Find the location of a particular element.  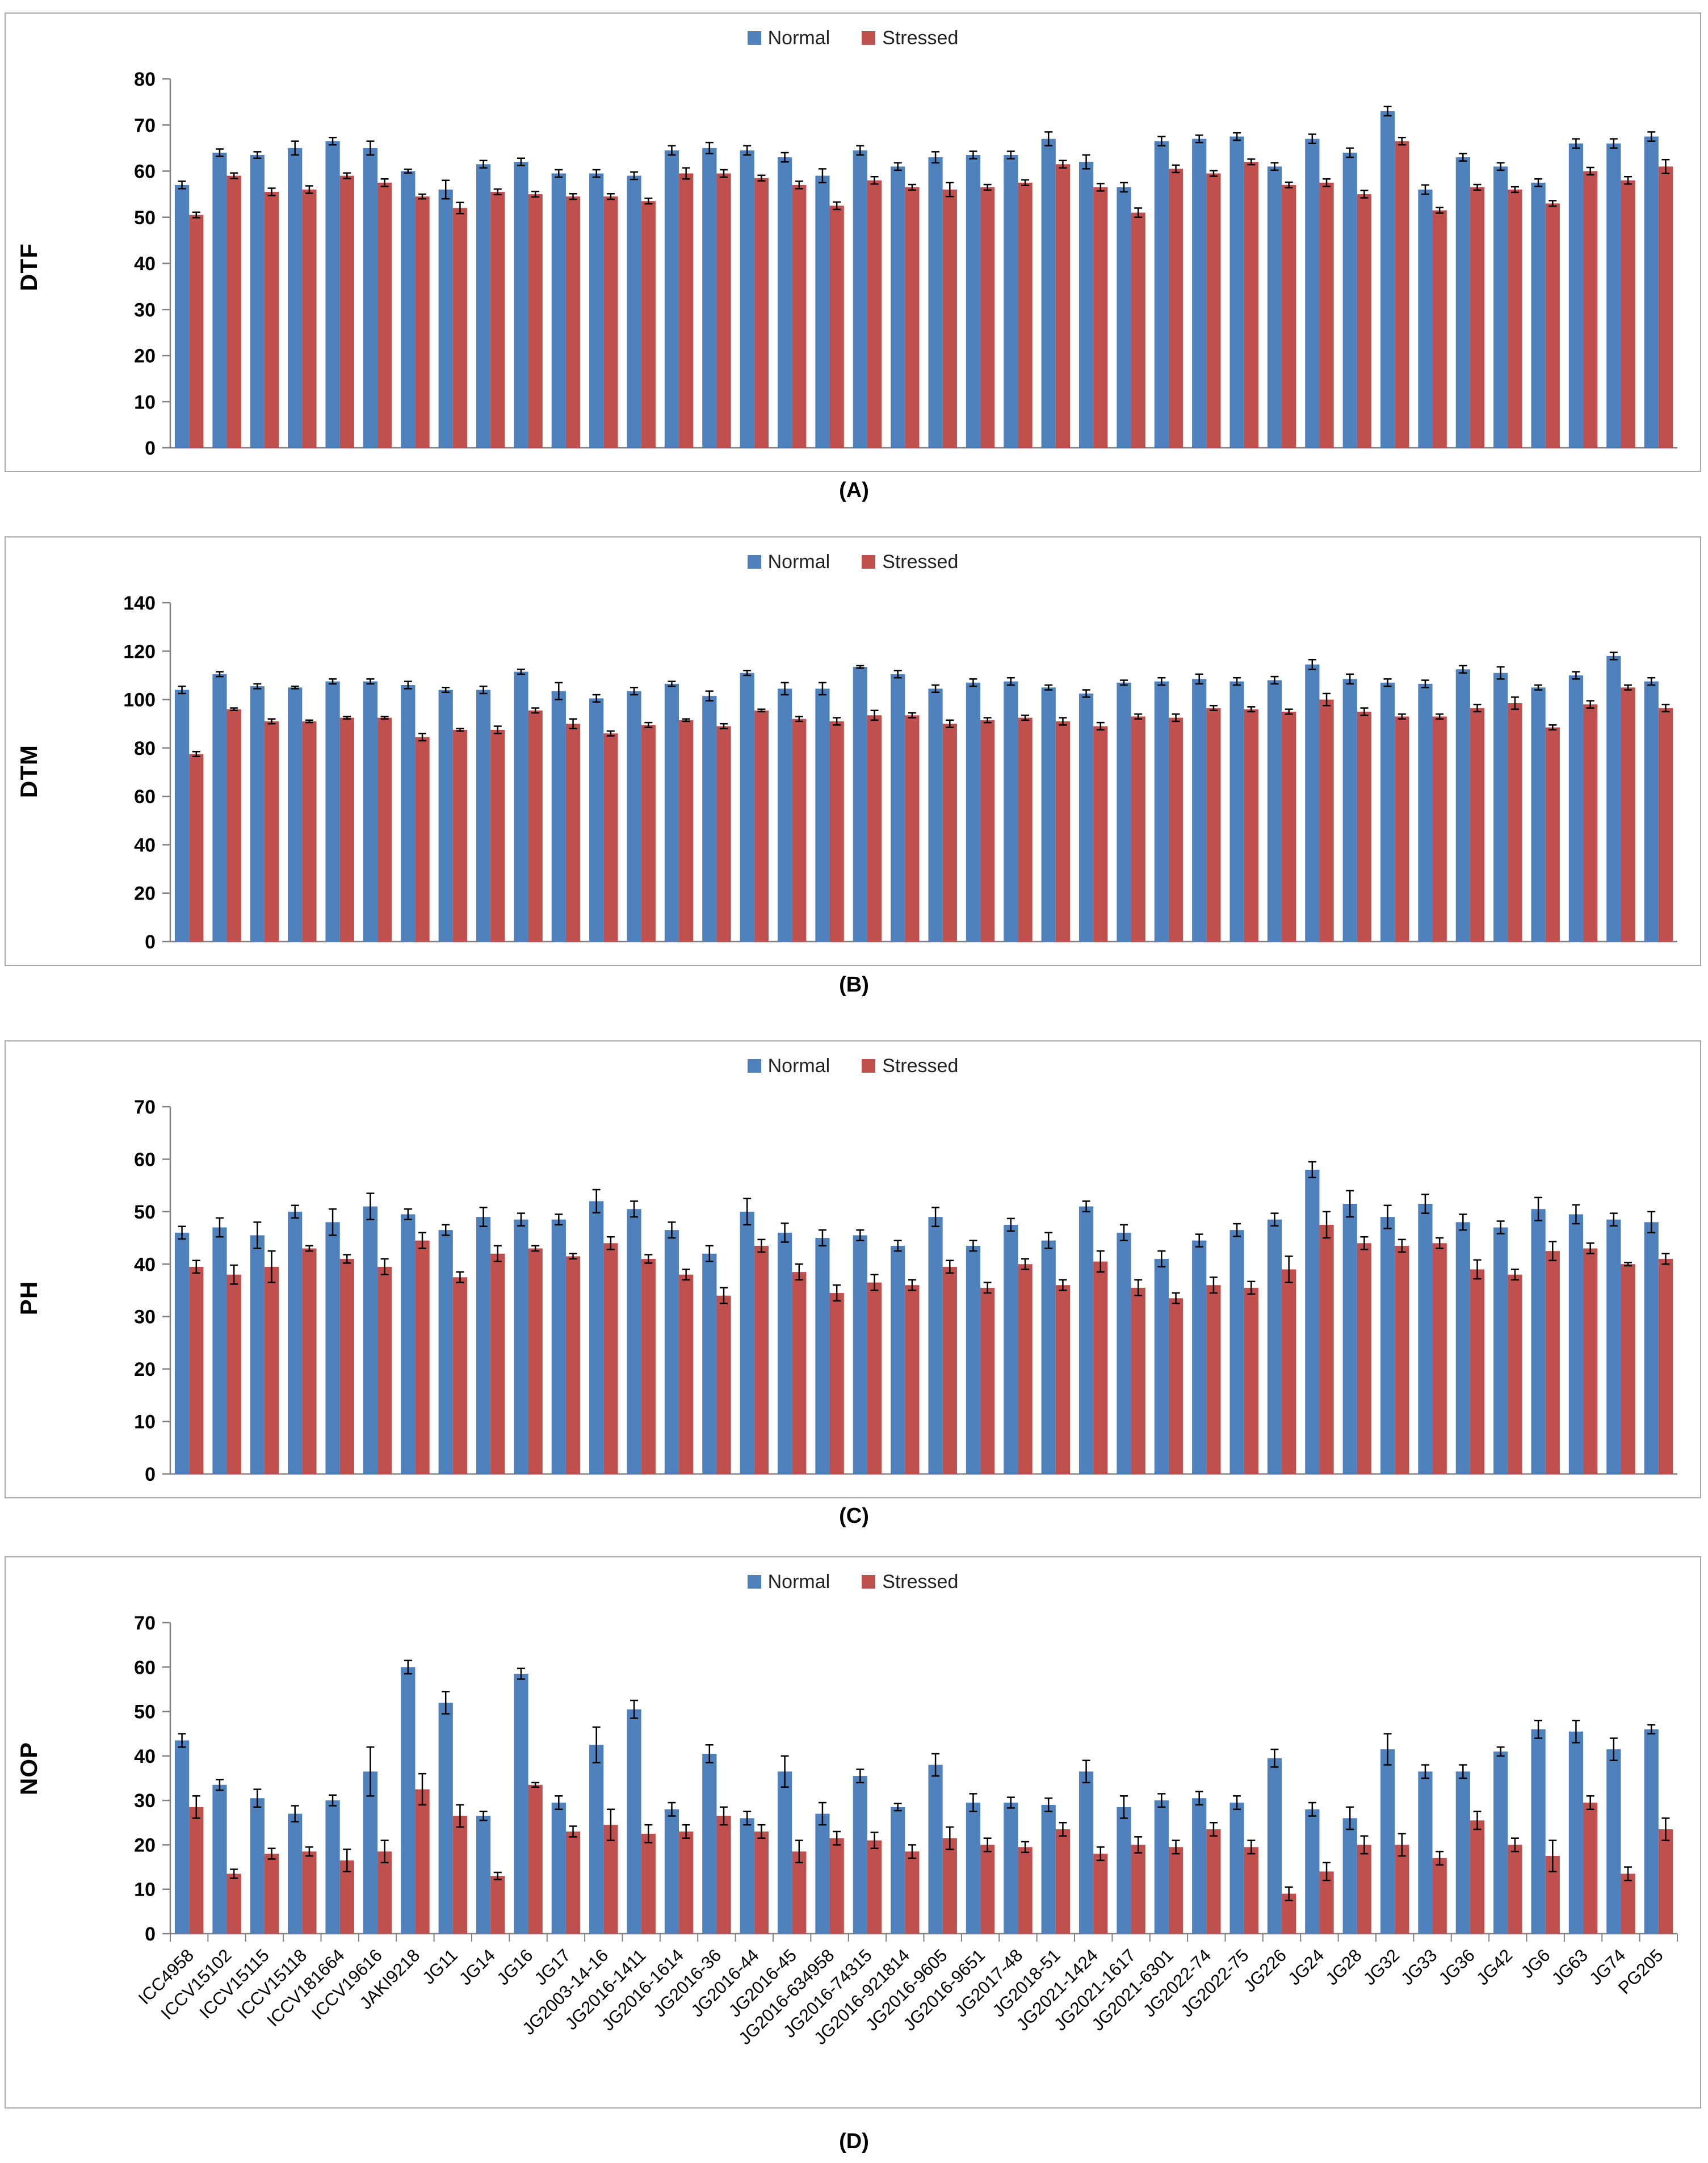

legend: Normal Stressed is located at coordinates (853, 557).